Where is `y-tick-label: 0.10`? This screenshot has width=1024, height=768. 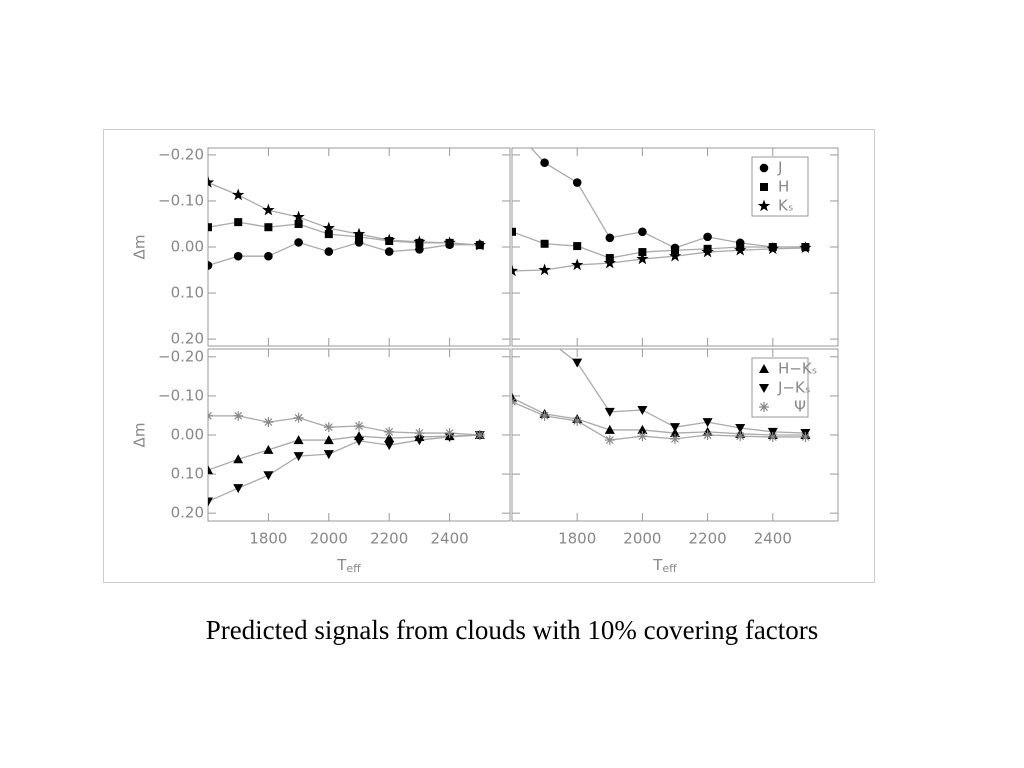 y-tick-label: 0.10 is located at coordinates (187, 474).